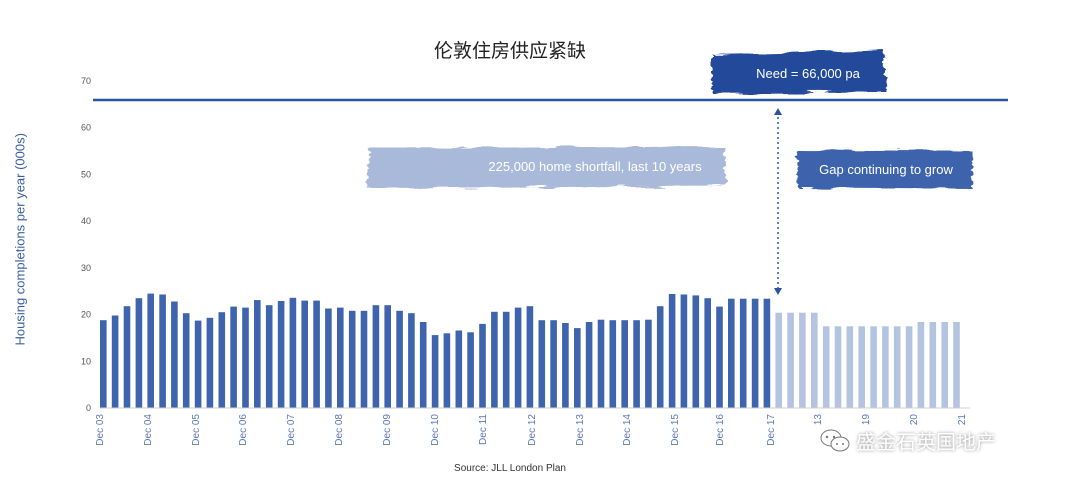  What do you see at coordinates (818, 420) in the screenshot?
I see `x-tick-label: 13` at bounding box center [818, 420].